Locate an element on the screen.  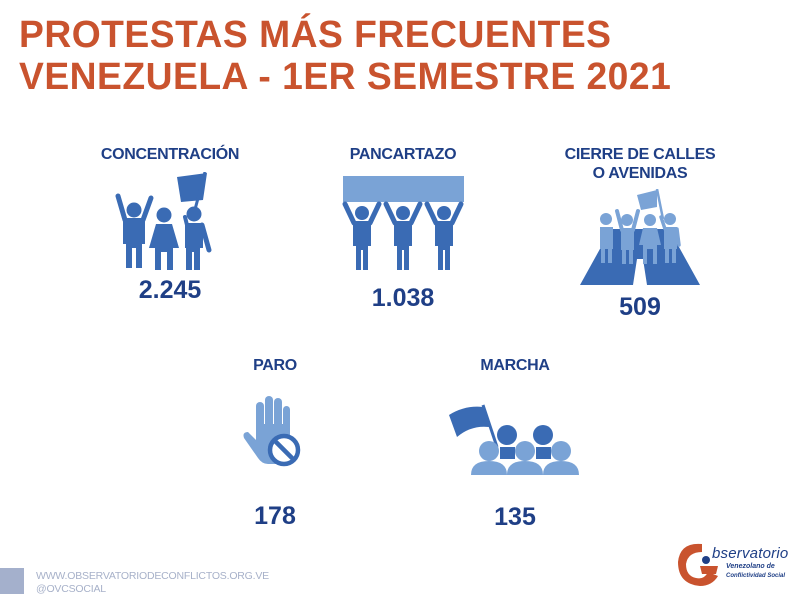
protest-label: PARO is located at coordinates (275, 365).